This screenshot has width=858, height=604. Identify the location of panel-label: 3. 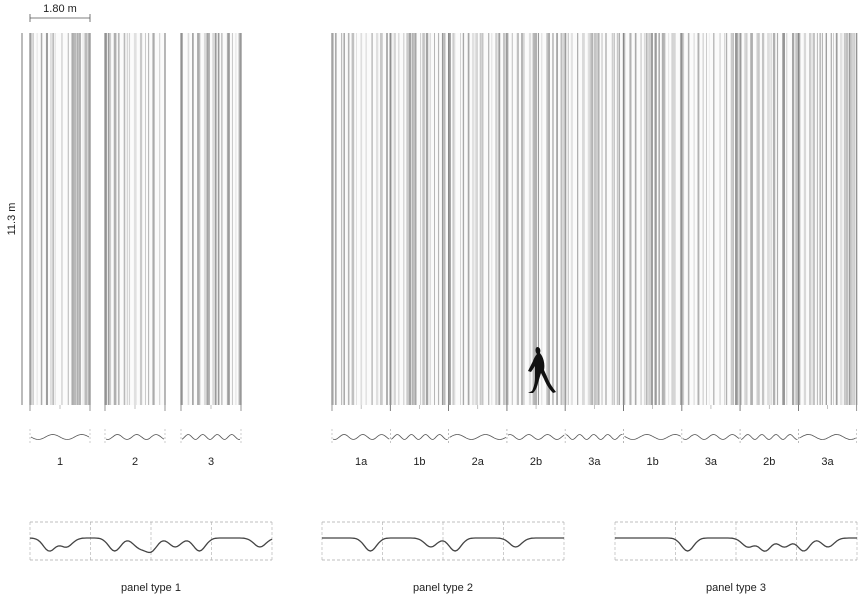
(211, 462).